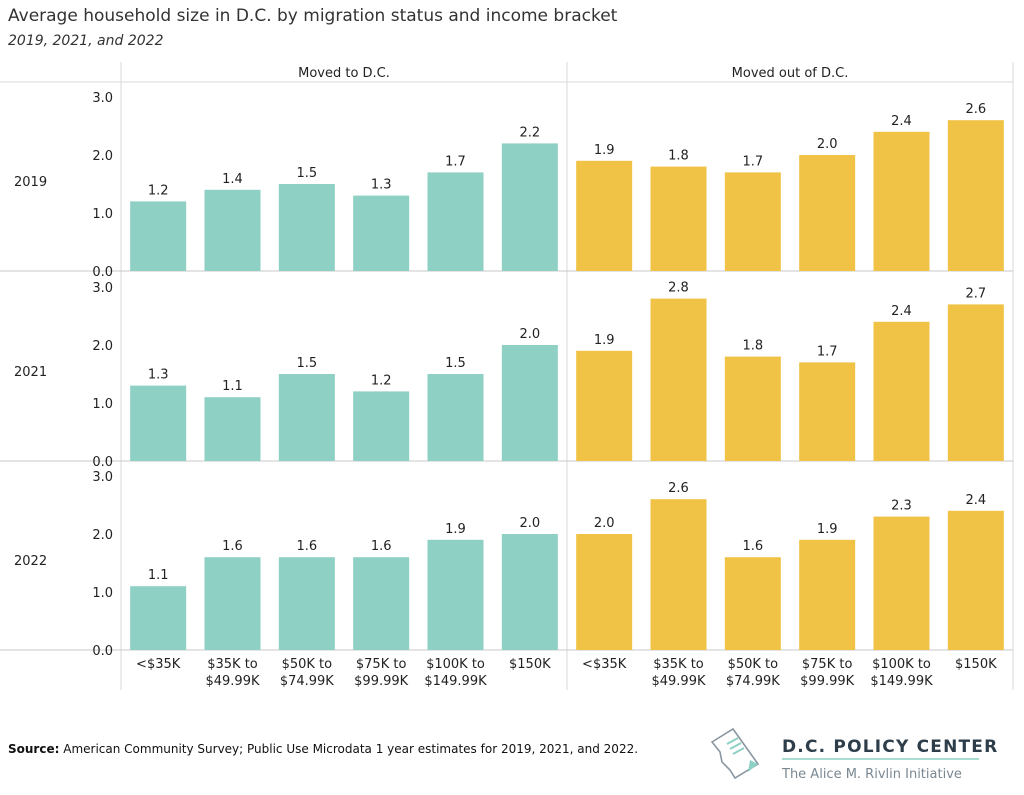 Image resolution: width=1024 pixels, height=795 pixels. I want to click on chart-subtitle: 2019, 2021, and 2022, so click(86, 41).